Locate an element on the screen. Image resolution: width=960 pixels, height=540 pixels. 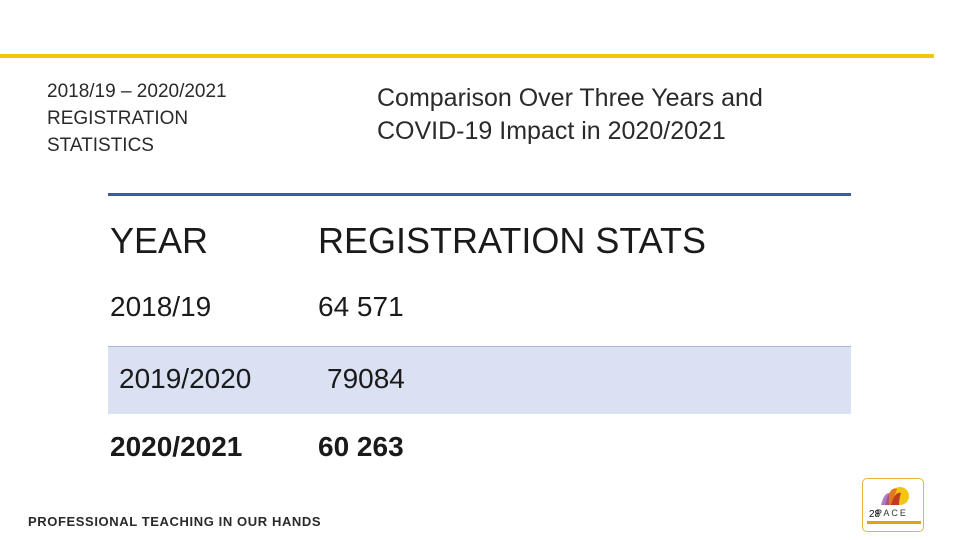
row-divider is located at coordinates (479, 346).